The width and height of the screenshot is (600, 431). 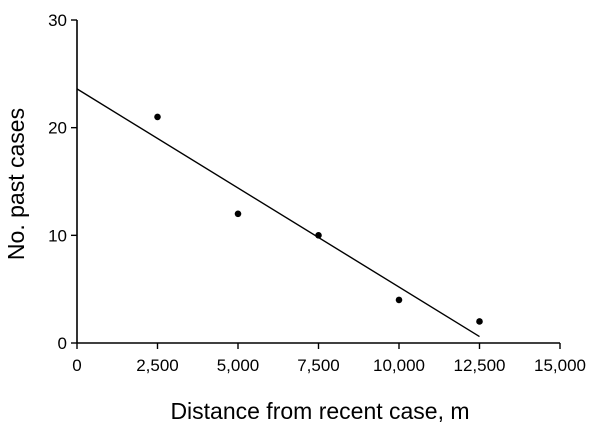 I want to click on y-axis-title: No. past cases, so click(x=16, y=184).